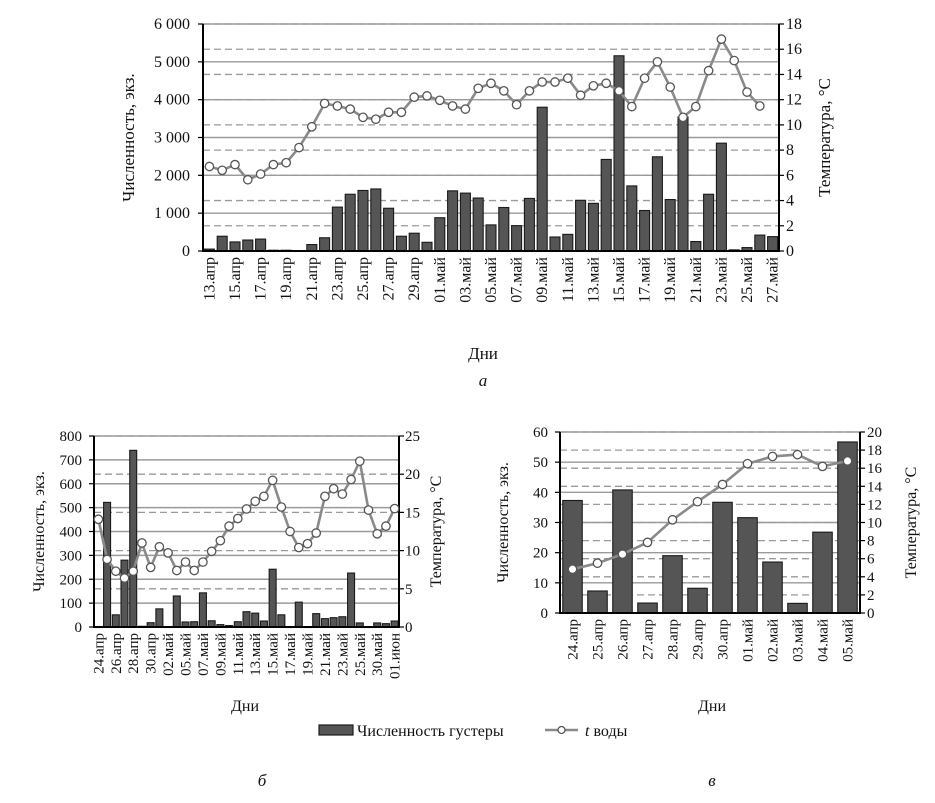 This screenshot has height=803, width=935. Describe the element at coordinates (608, 731) in the screenshot. I see `legend-line-text: воды` at that location.